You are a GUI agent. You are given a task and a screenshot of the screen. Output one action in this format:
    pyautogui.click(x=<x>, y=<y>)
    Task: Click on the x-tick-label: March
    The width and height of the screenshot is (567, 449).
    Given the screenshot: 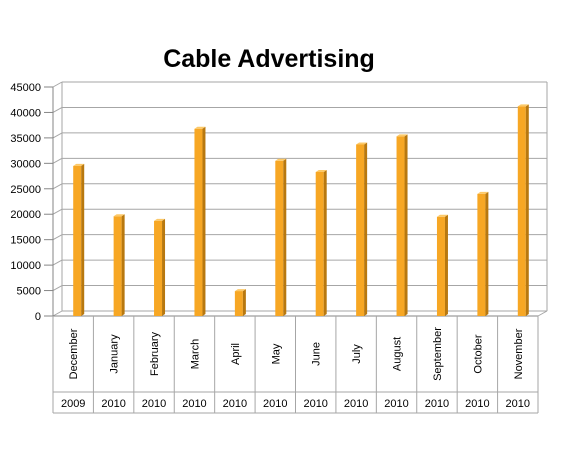 What is the action you would take?
    pyautogui.click(x=195, y=354)
    